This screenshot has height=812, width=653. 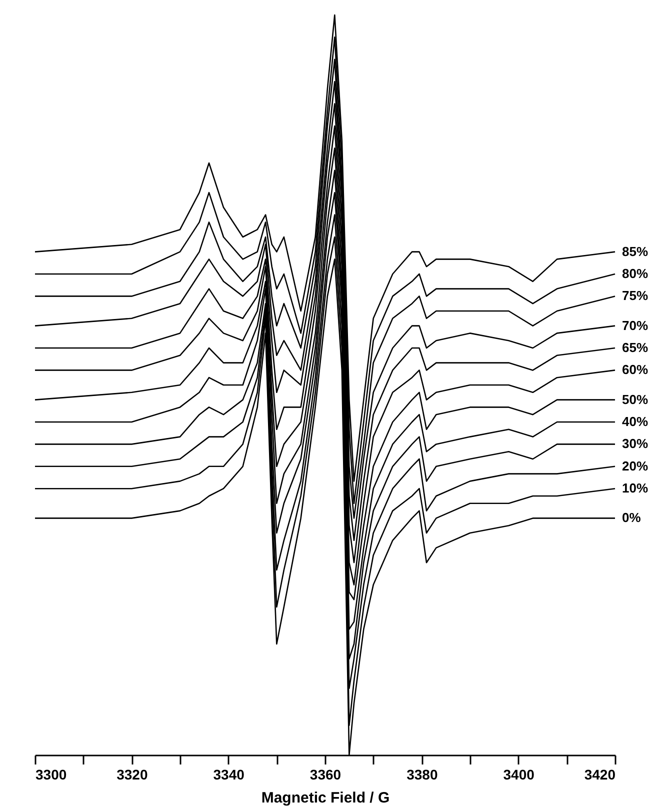 What do you see at coordinates (635, 273) in the screenshot?
I see `series-label: 80%` at bounding box center [635, 273].